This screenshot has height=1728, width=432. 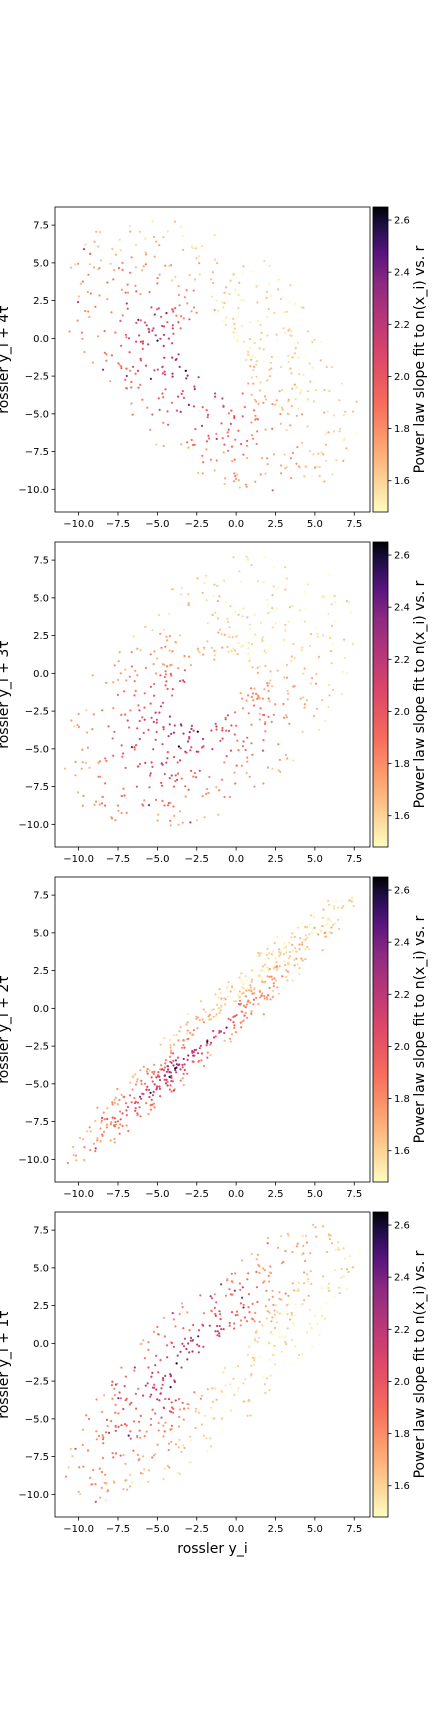 I want to click on y-tick-label: 7.5, so click(x=41, y=896).